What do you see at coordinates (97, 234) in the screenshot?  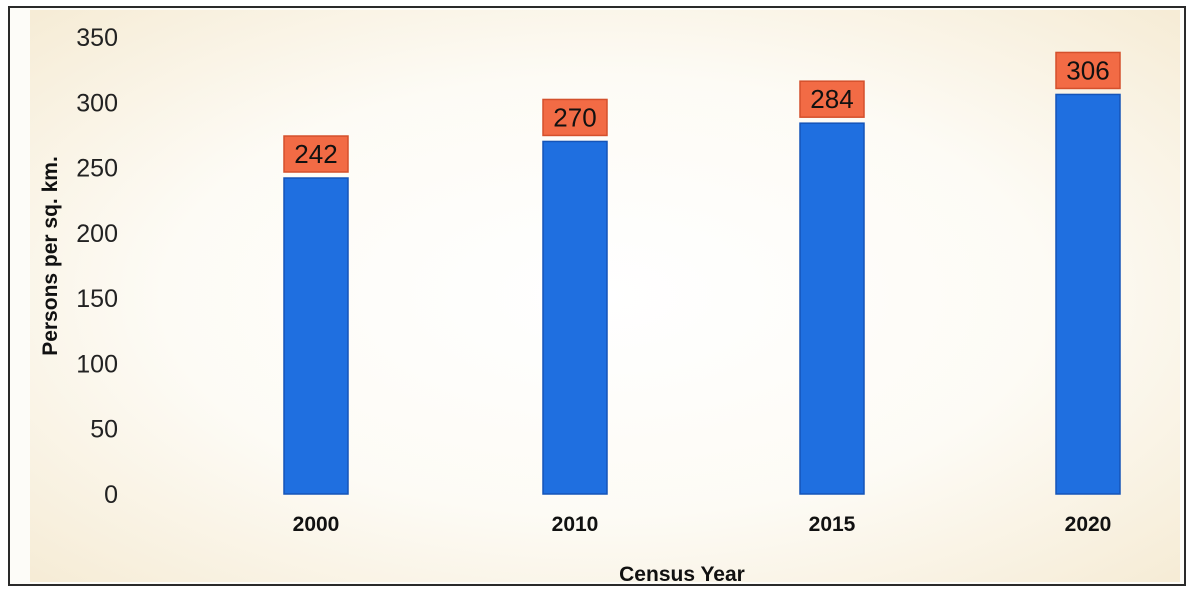 I see `y-tick-label: 200` at bounding box center [97, 234].